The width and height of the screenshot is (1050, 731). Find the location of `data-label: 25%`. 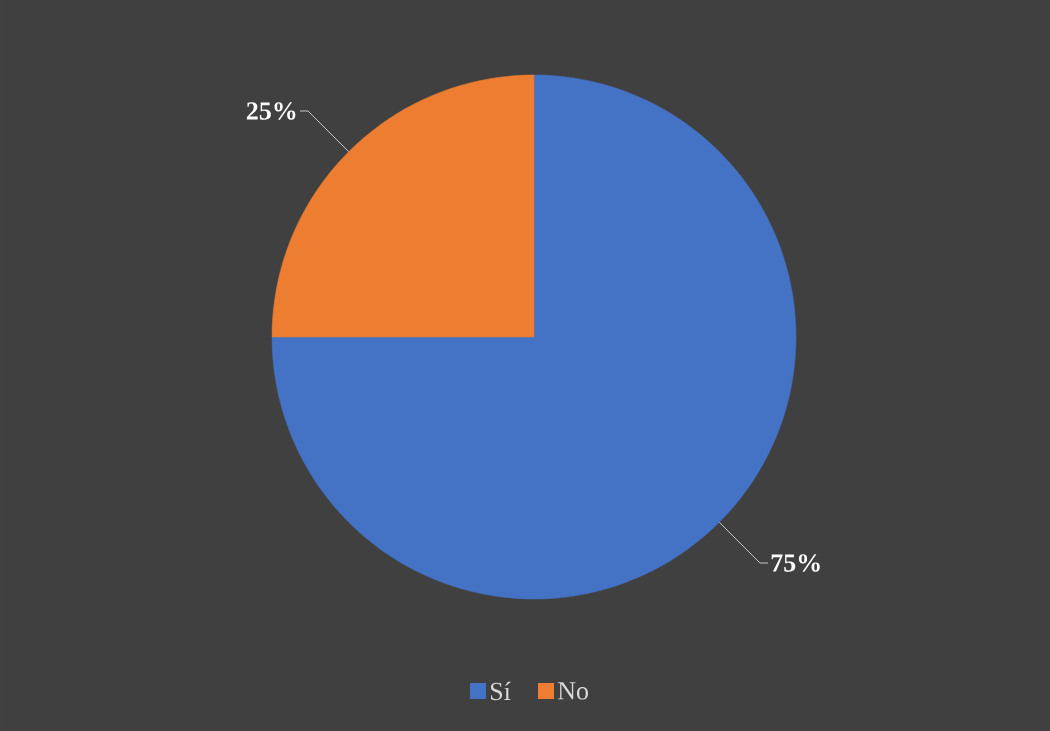

data-label: 25% is located at coordinates (271, 111).